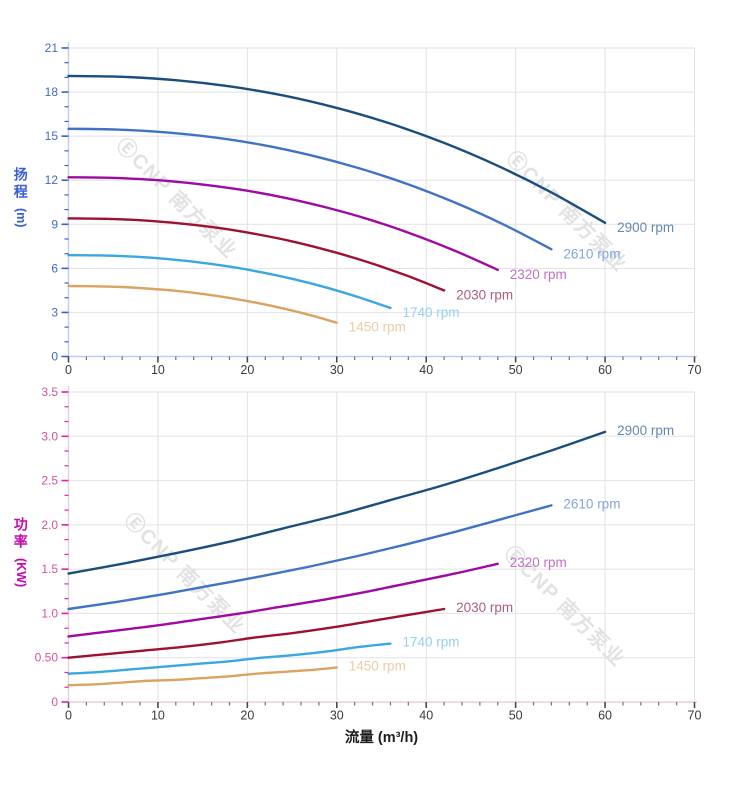 The height and width of the screenshot is (797, 752). What do you see at coordinates (337, 370) in the screenshot?
I see `head-x-tick-label: 30` at bounding box center [337, 370].